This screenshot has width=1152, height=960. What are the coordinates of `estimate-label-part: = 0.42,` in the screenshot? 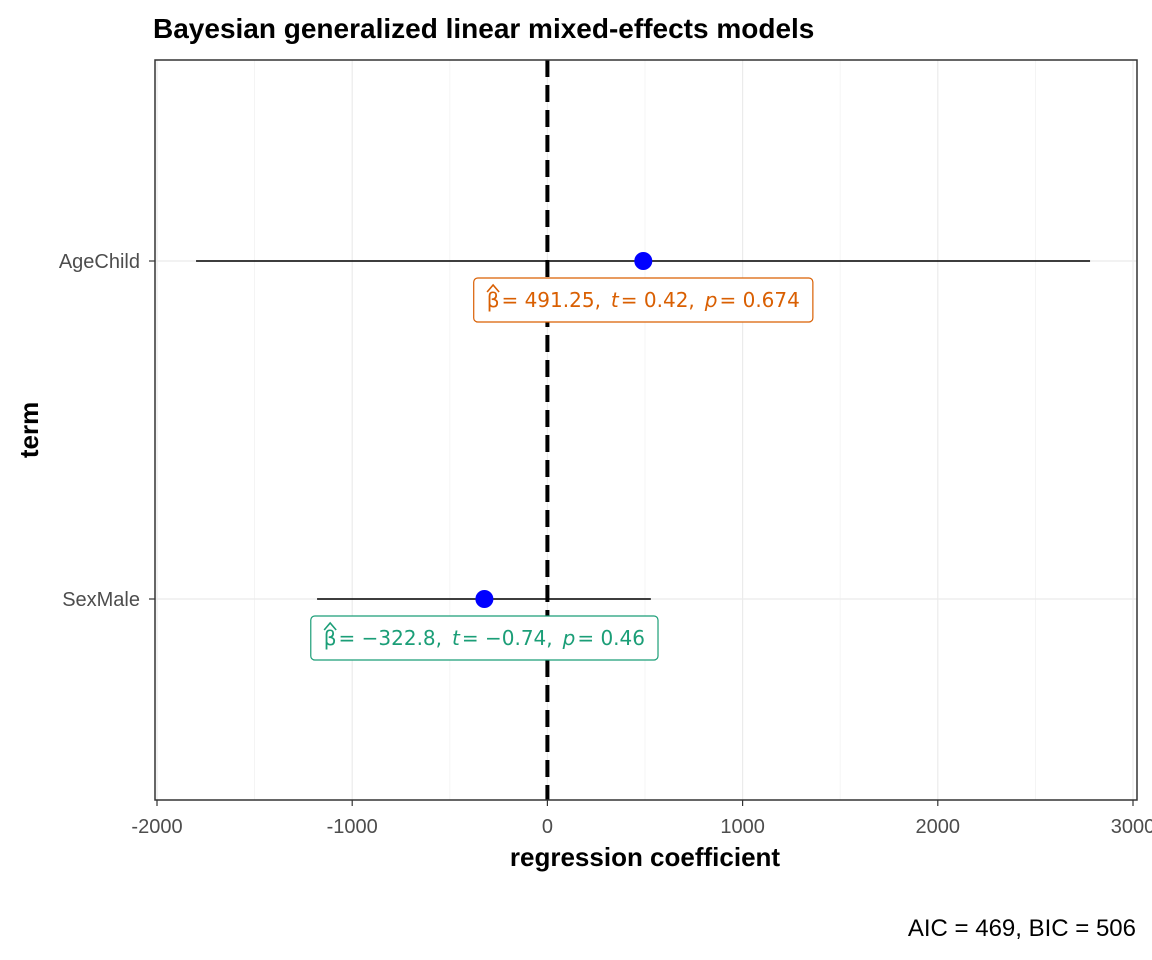 It's located at (658, 300).